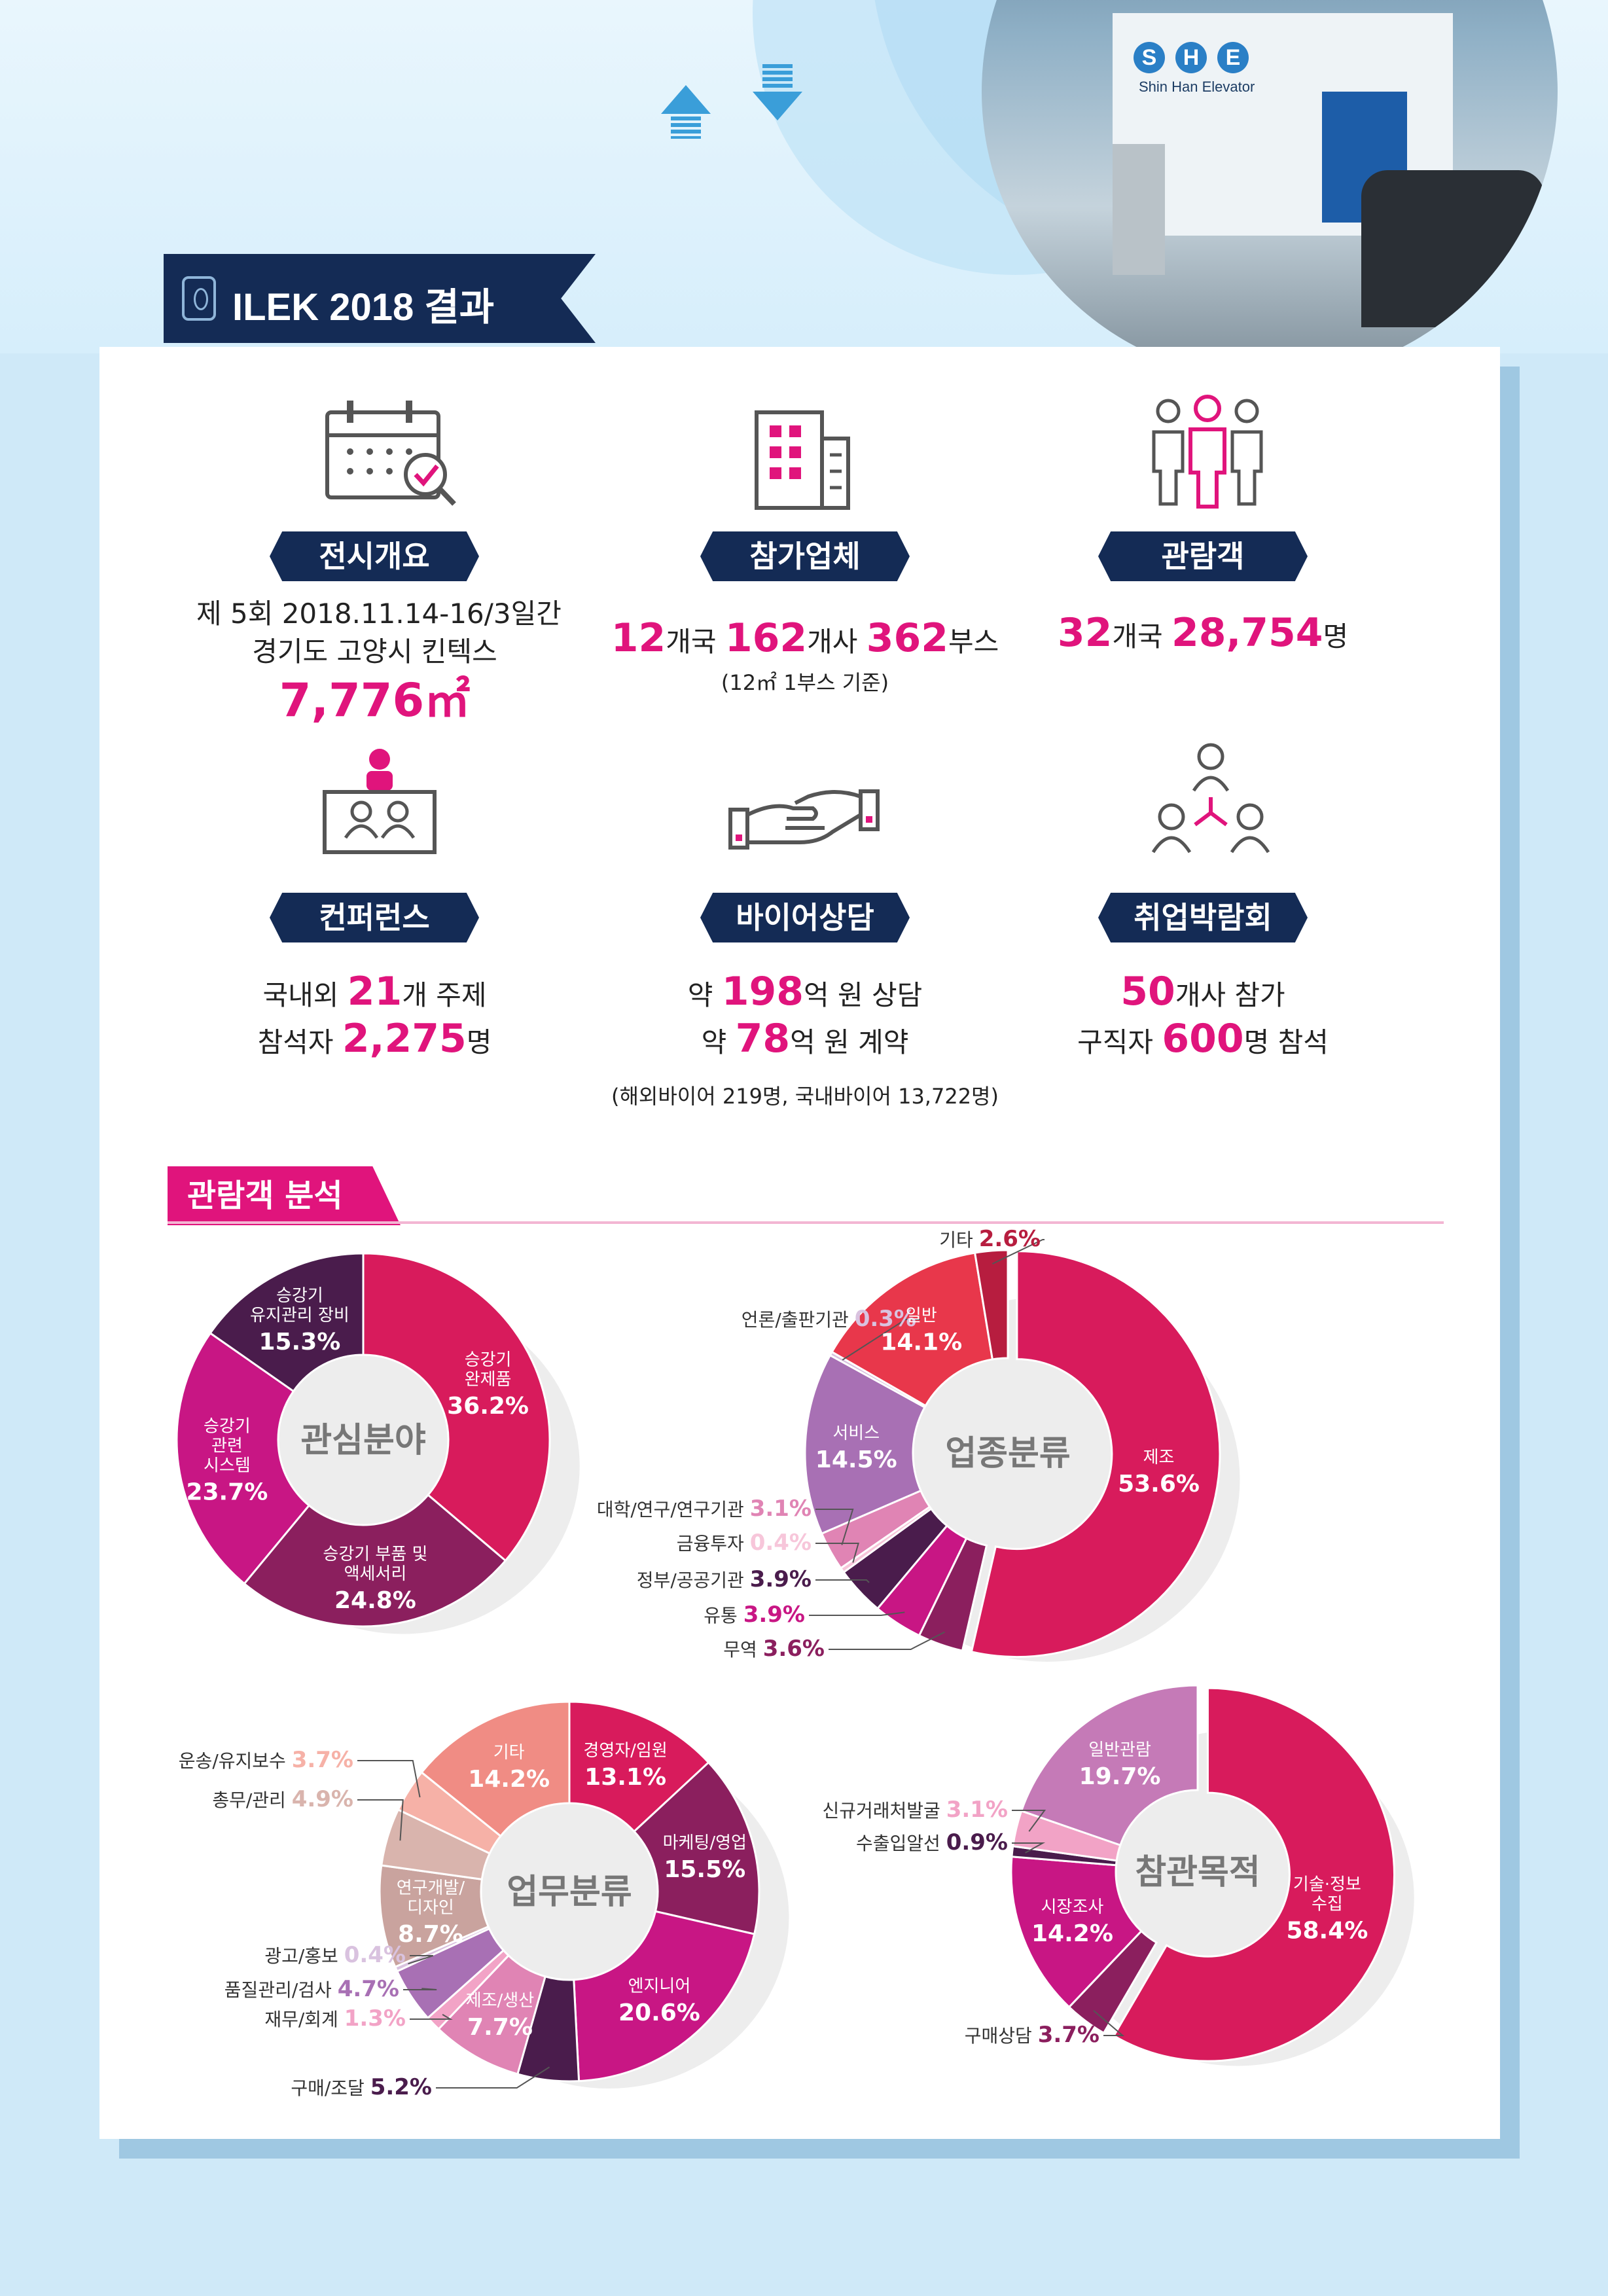 The width and height of the screenshot is (1608, 2296). Describe the element at coordinates (488, 1407) in the screenshot. I see `slice-value-label: 36.2%` at that location.